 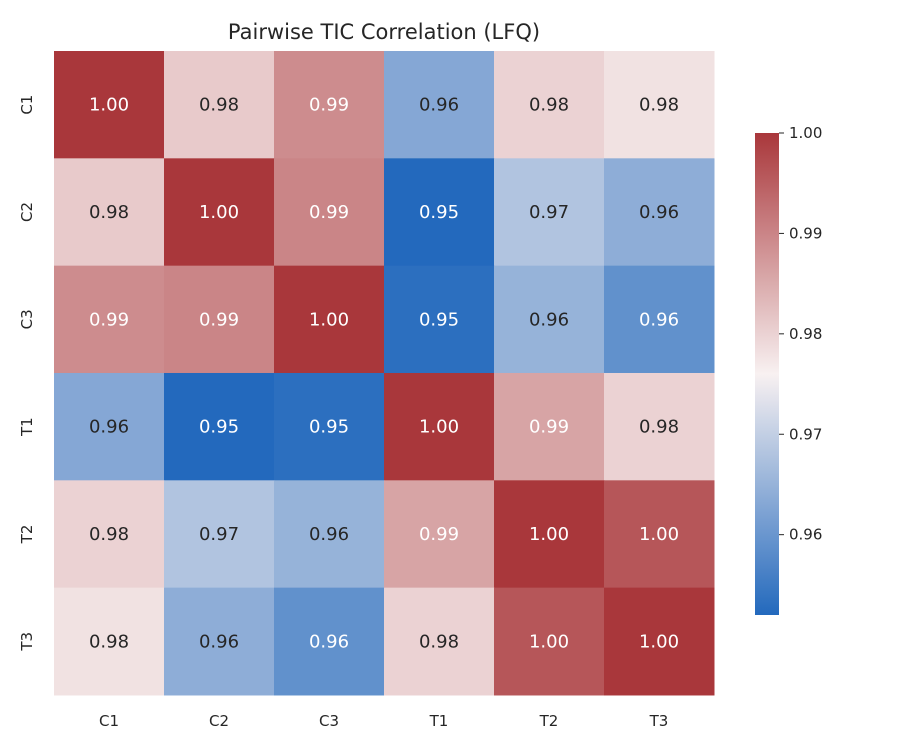 What do you see at coordinates (27, 642) in the screenshot?
I see `y-tick-label: T3` at bounding box center [27, 642].